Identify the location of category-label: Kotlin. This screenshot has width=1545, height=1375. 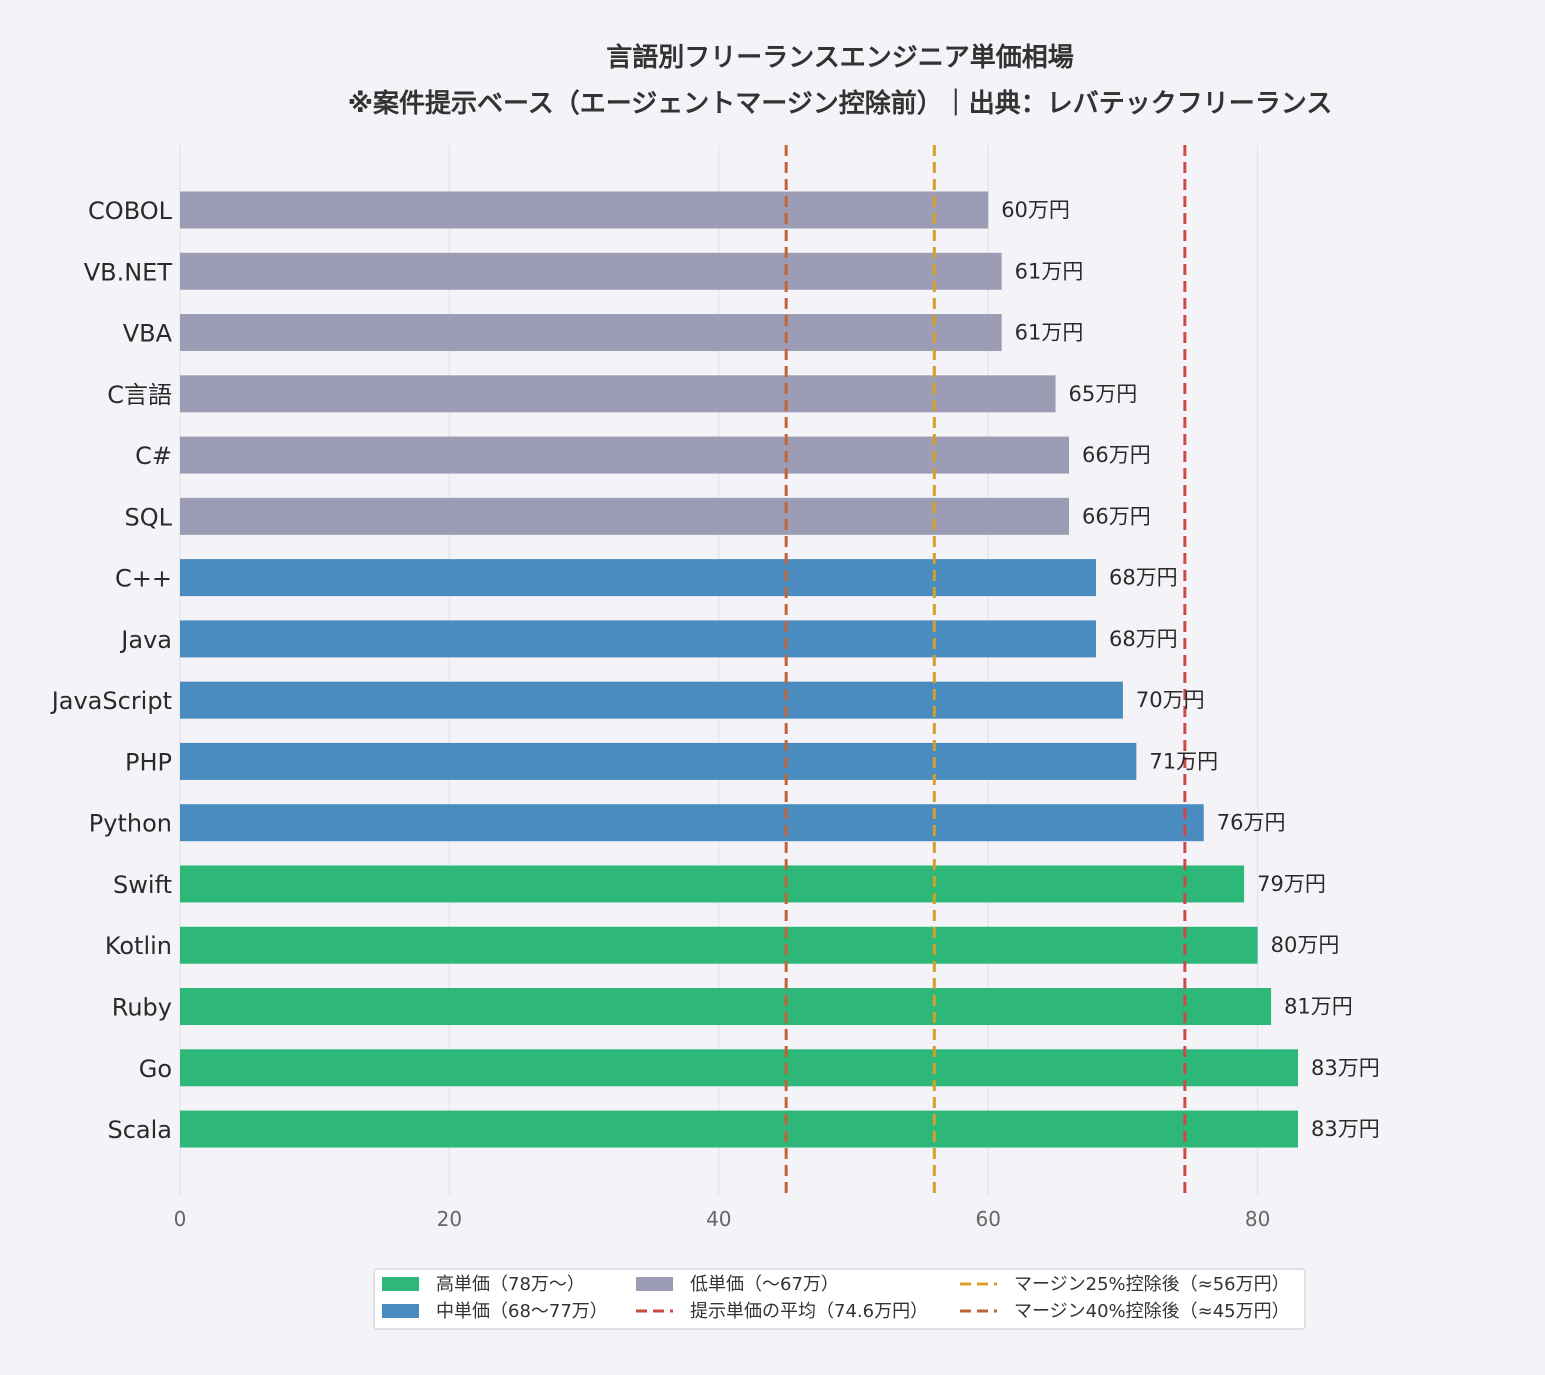
(138, 946).